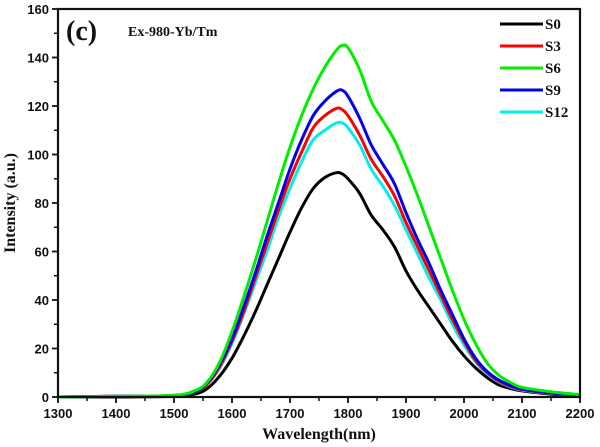 This screenshot has height=447, width=600. I want to click on x-tick-label: 1300, so click(58, 413).